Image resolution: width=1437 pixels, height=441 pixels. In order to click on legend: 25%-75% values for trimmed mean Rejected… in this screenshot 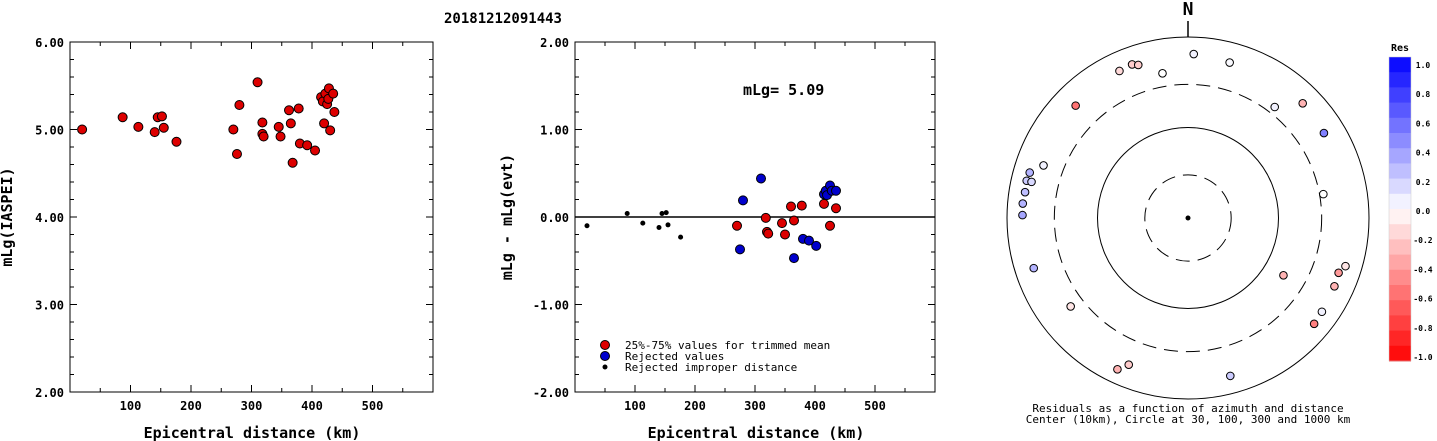, I will do `click(715, 356)`.